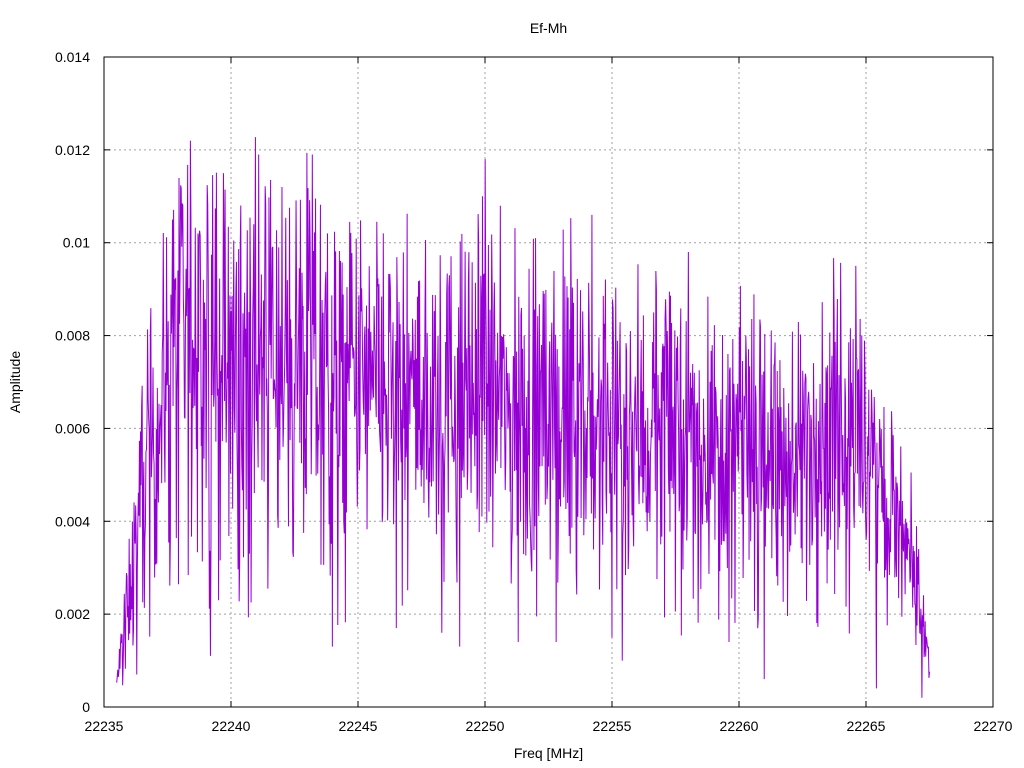 The height and width of the screenshot is (768, 1024). Describe the element at coordinates (72, 614) in the screenshot. I see `y-tick-label: 0.002` at that location.